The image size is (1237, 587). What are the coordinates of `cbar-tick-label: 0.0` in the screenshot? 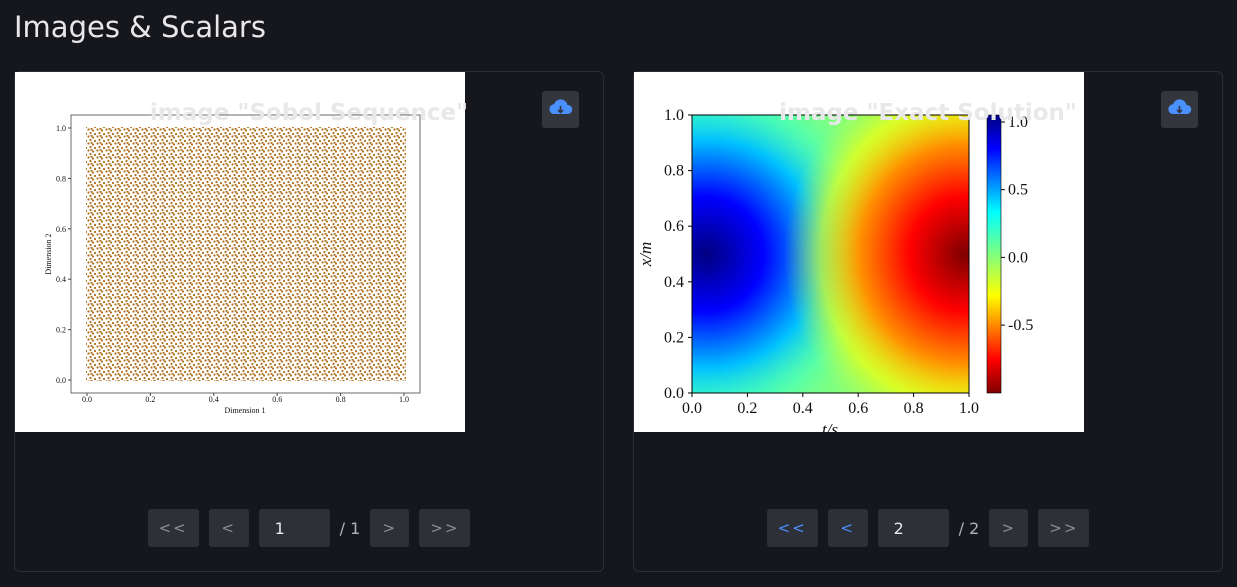 It's located at (1018, 257).